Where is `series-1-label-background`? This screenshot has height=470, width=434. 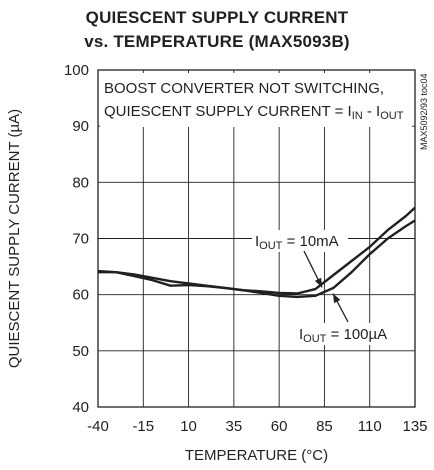
series-1-label-background is located at coordinates (300, 241).